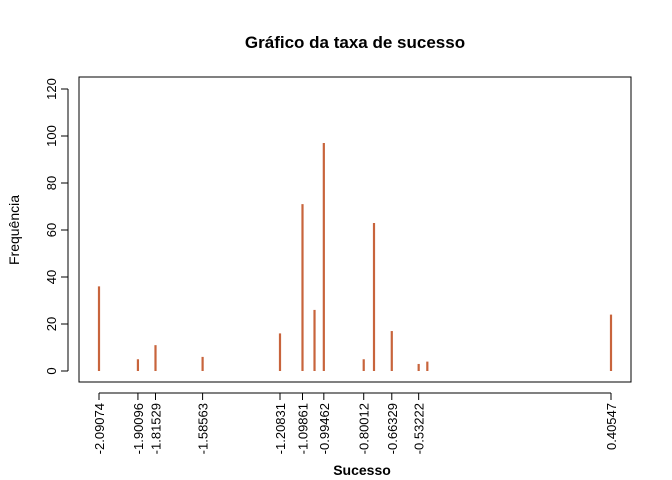  I want to click on y-axis: 0 20 40 60 80 100 120, so click(56, 226).